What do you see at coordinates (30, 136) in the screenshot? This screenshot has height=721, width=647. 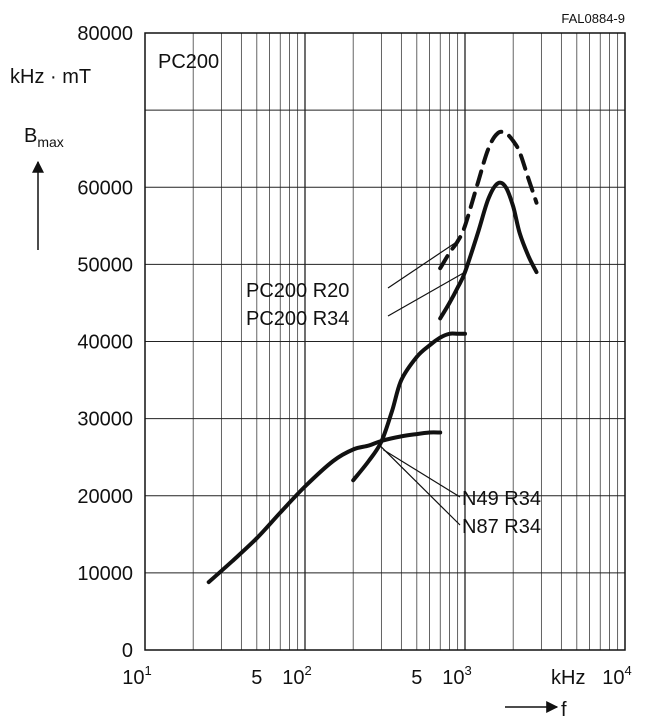 I see `y-symbol-main: B` at bounding box center [30, 136].